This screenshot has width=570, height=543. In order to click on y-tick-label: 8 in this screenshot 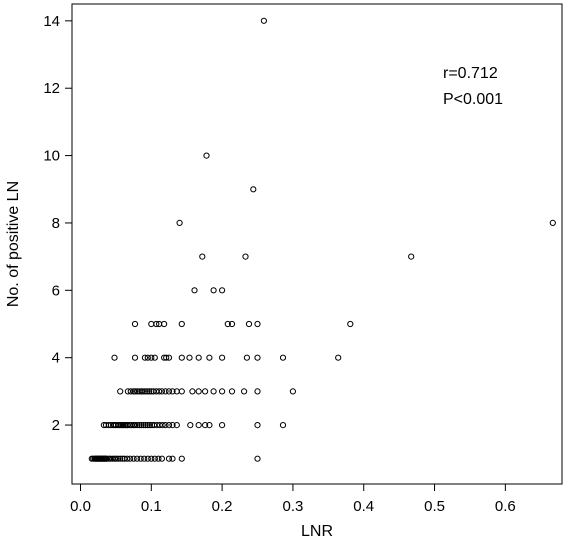, I will do `click(56, 223)`.